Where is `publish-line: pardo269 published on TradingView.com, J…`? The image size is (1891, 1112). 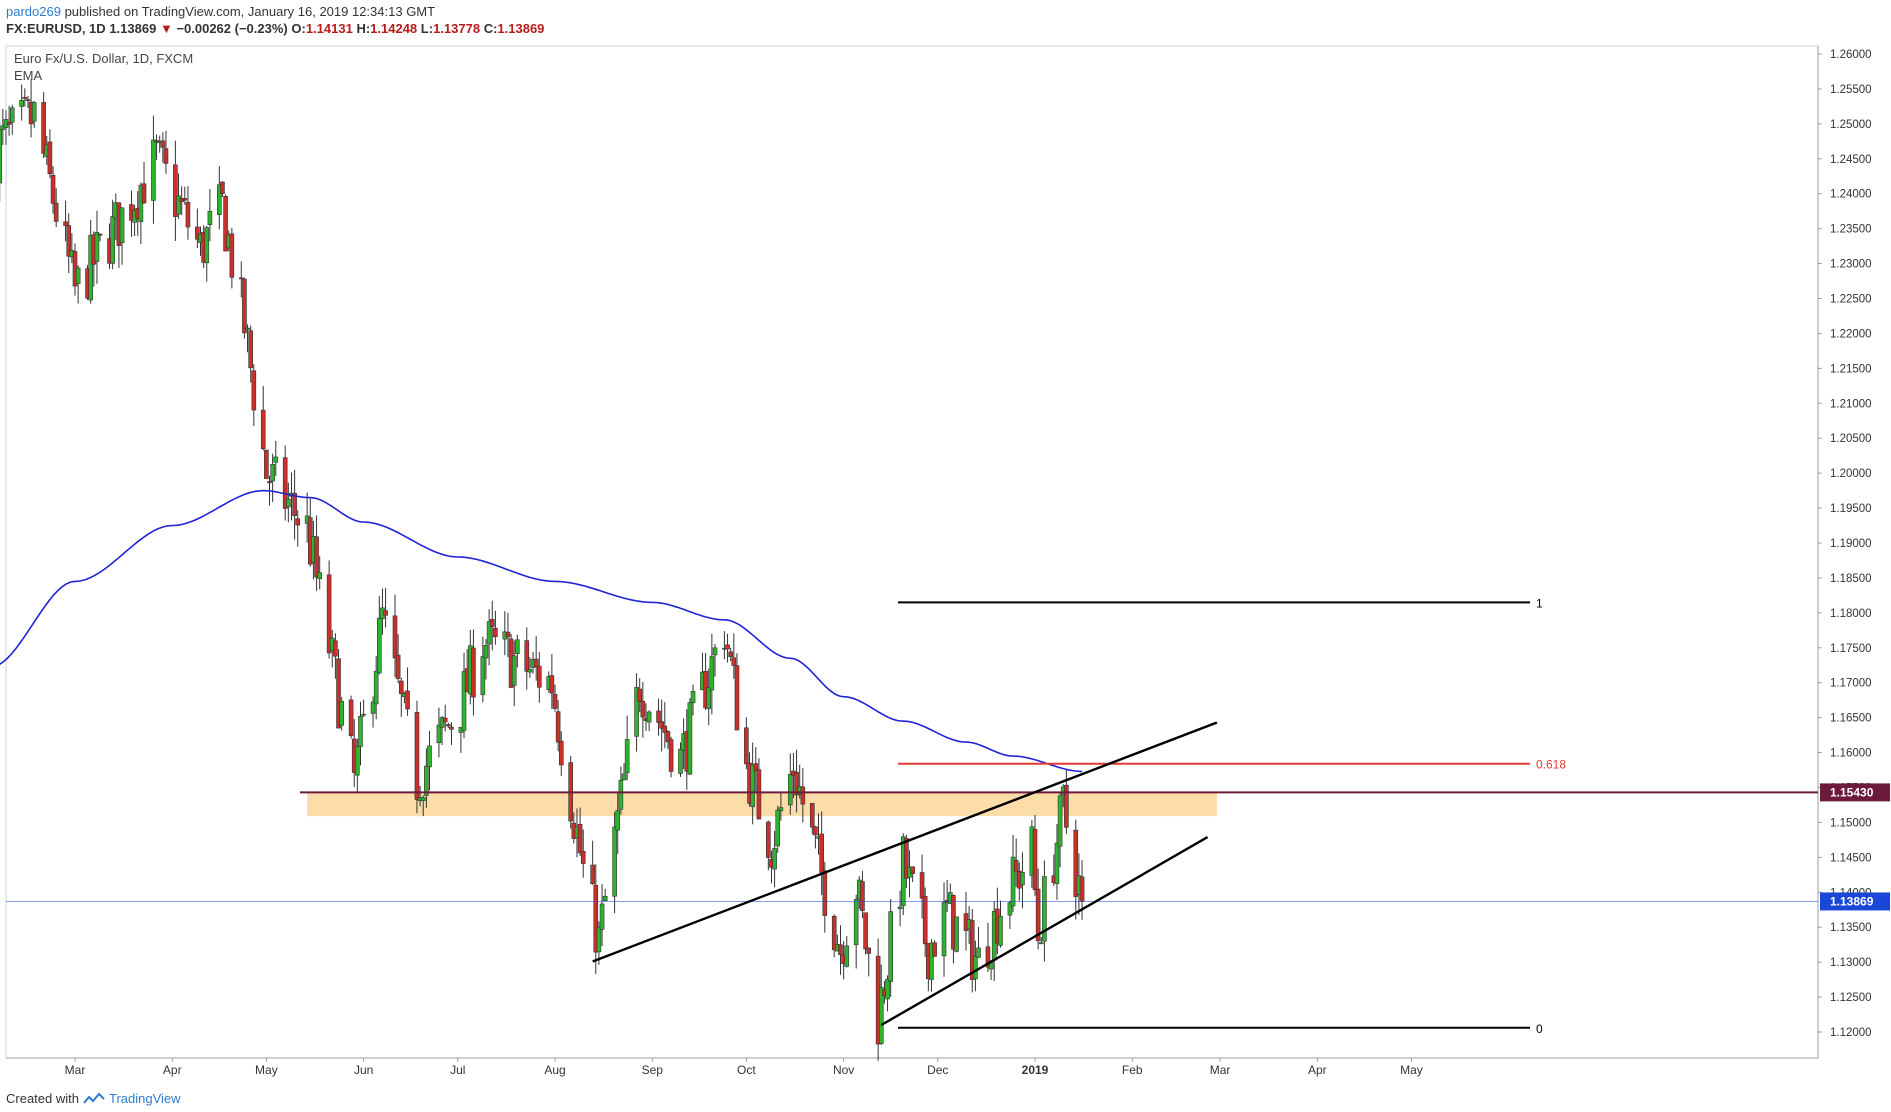
publish-line: pardo269 published on TradingView.com, J… is located at coordinates (220, 11).